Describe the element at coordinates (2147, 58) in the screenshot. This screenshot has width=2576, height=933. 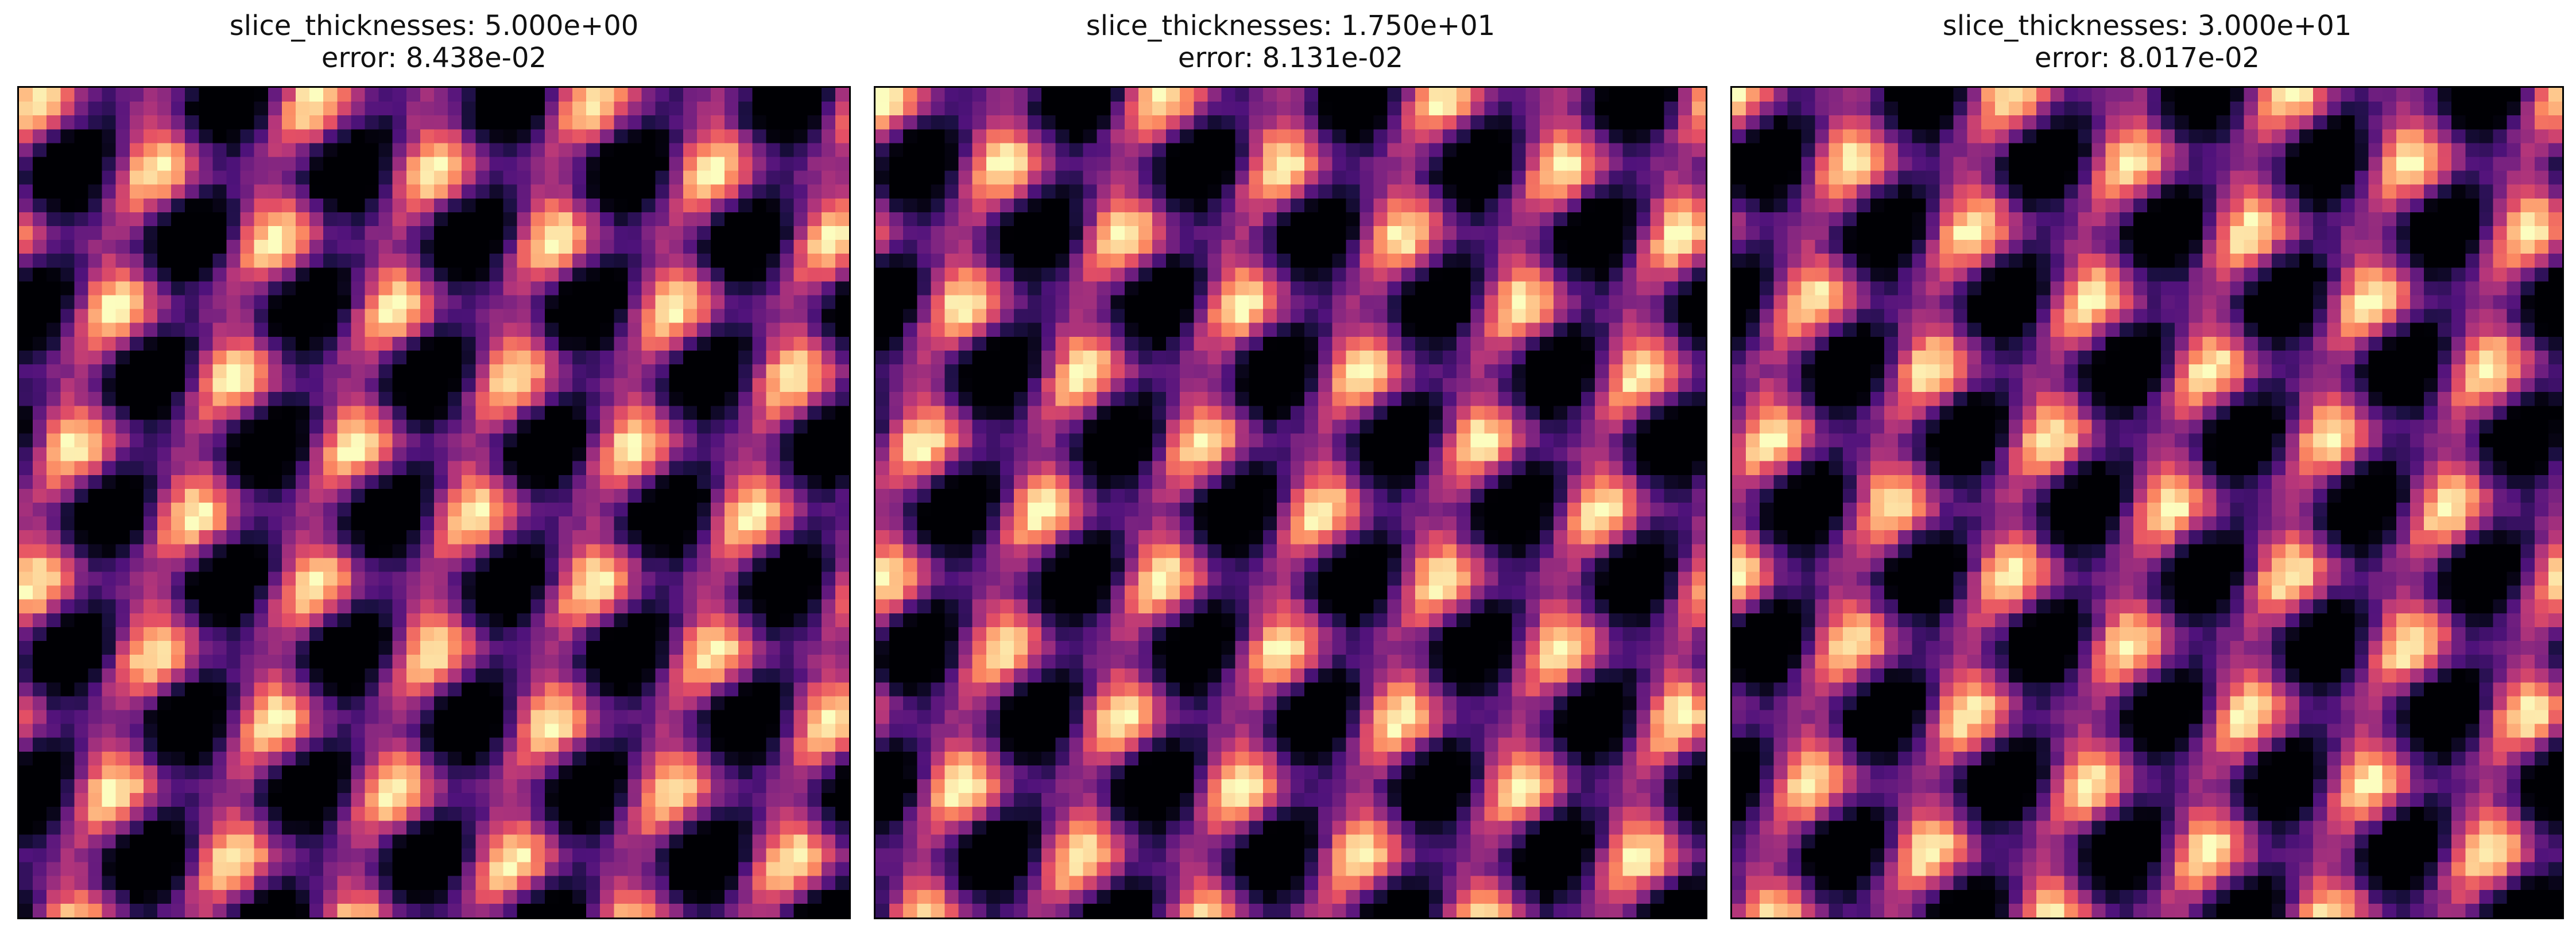
I see `panel-title-error: error: 8.017e-02` at that location.